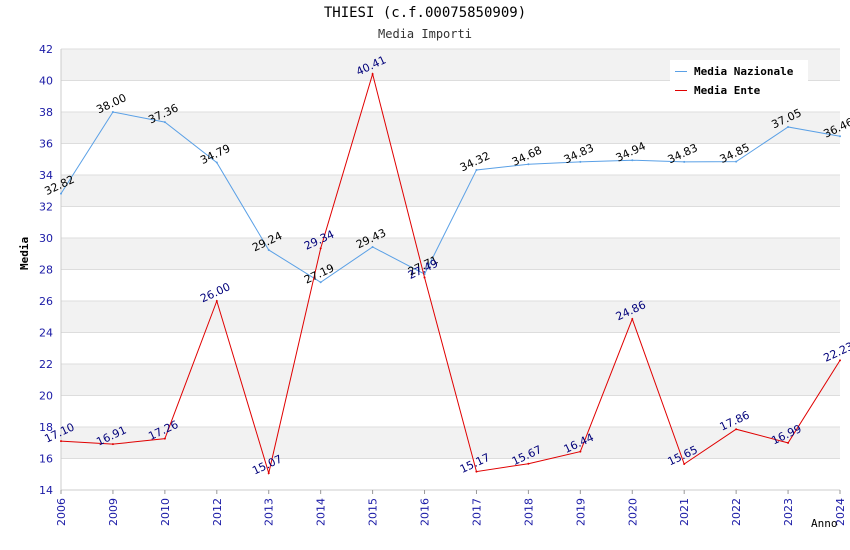 The image size is (850, 550). Describe the element at coordinates (46, 81) in the screenshot. I see `y-tick-label: 40` at that location.